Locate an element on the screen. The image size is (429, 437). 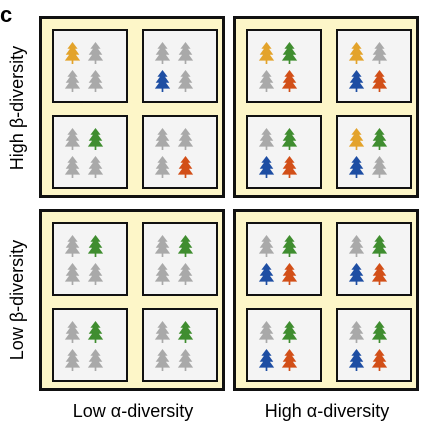
y-label-high-beta: High β-diversity is located at coordinates (17, 108).